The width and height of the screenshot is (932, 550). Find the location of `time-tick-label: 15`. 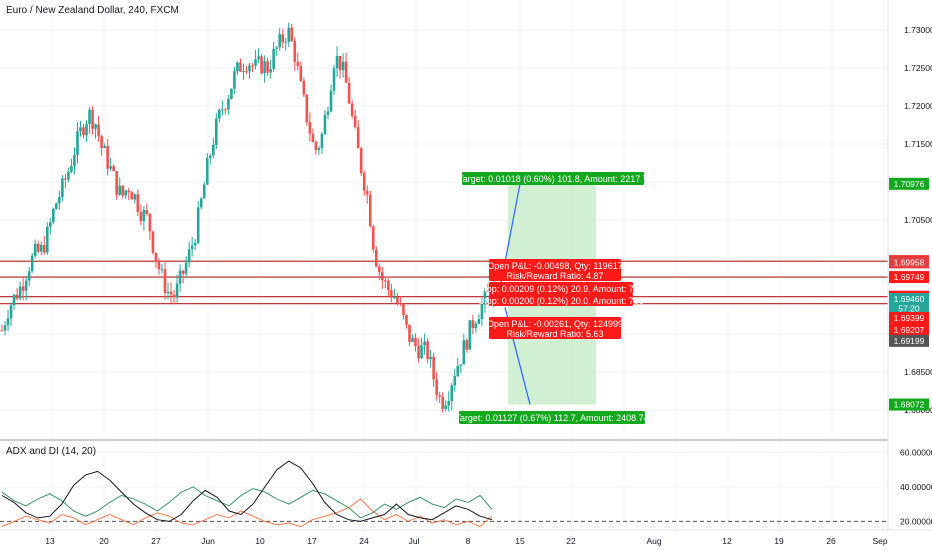

time-tick-label: 15 is located at coordinates (520, 541).